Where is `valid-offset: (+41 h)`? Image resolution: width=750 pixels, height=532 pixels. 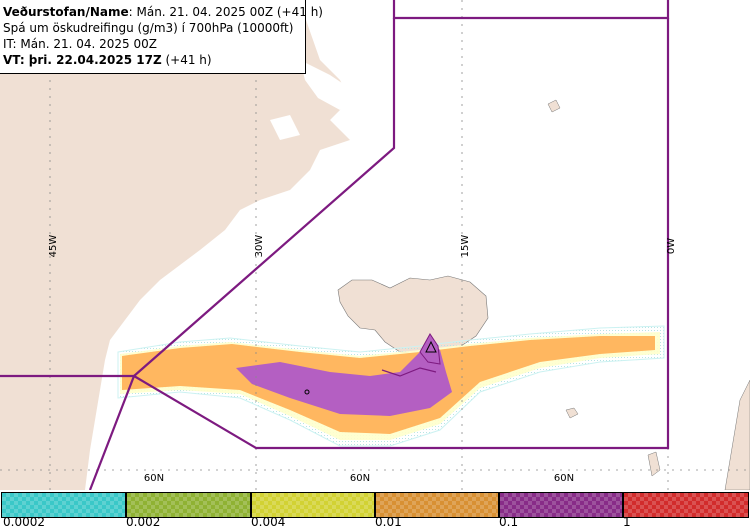 valid-offset: (+41 h) is located at coordinates (186, 60).